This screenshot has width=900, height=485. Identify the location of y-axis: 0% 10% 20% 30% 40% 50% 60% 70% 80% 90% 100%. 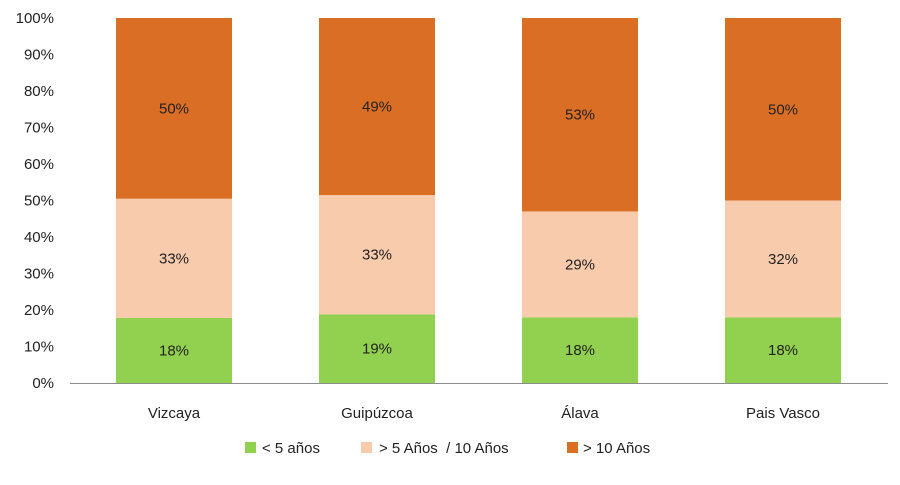
(35, 201).